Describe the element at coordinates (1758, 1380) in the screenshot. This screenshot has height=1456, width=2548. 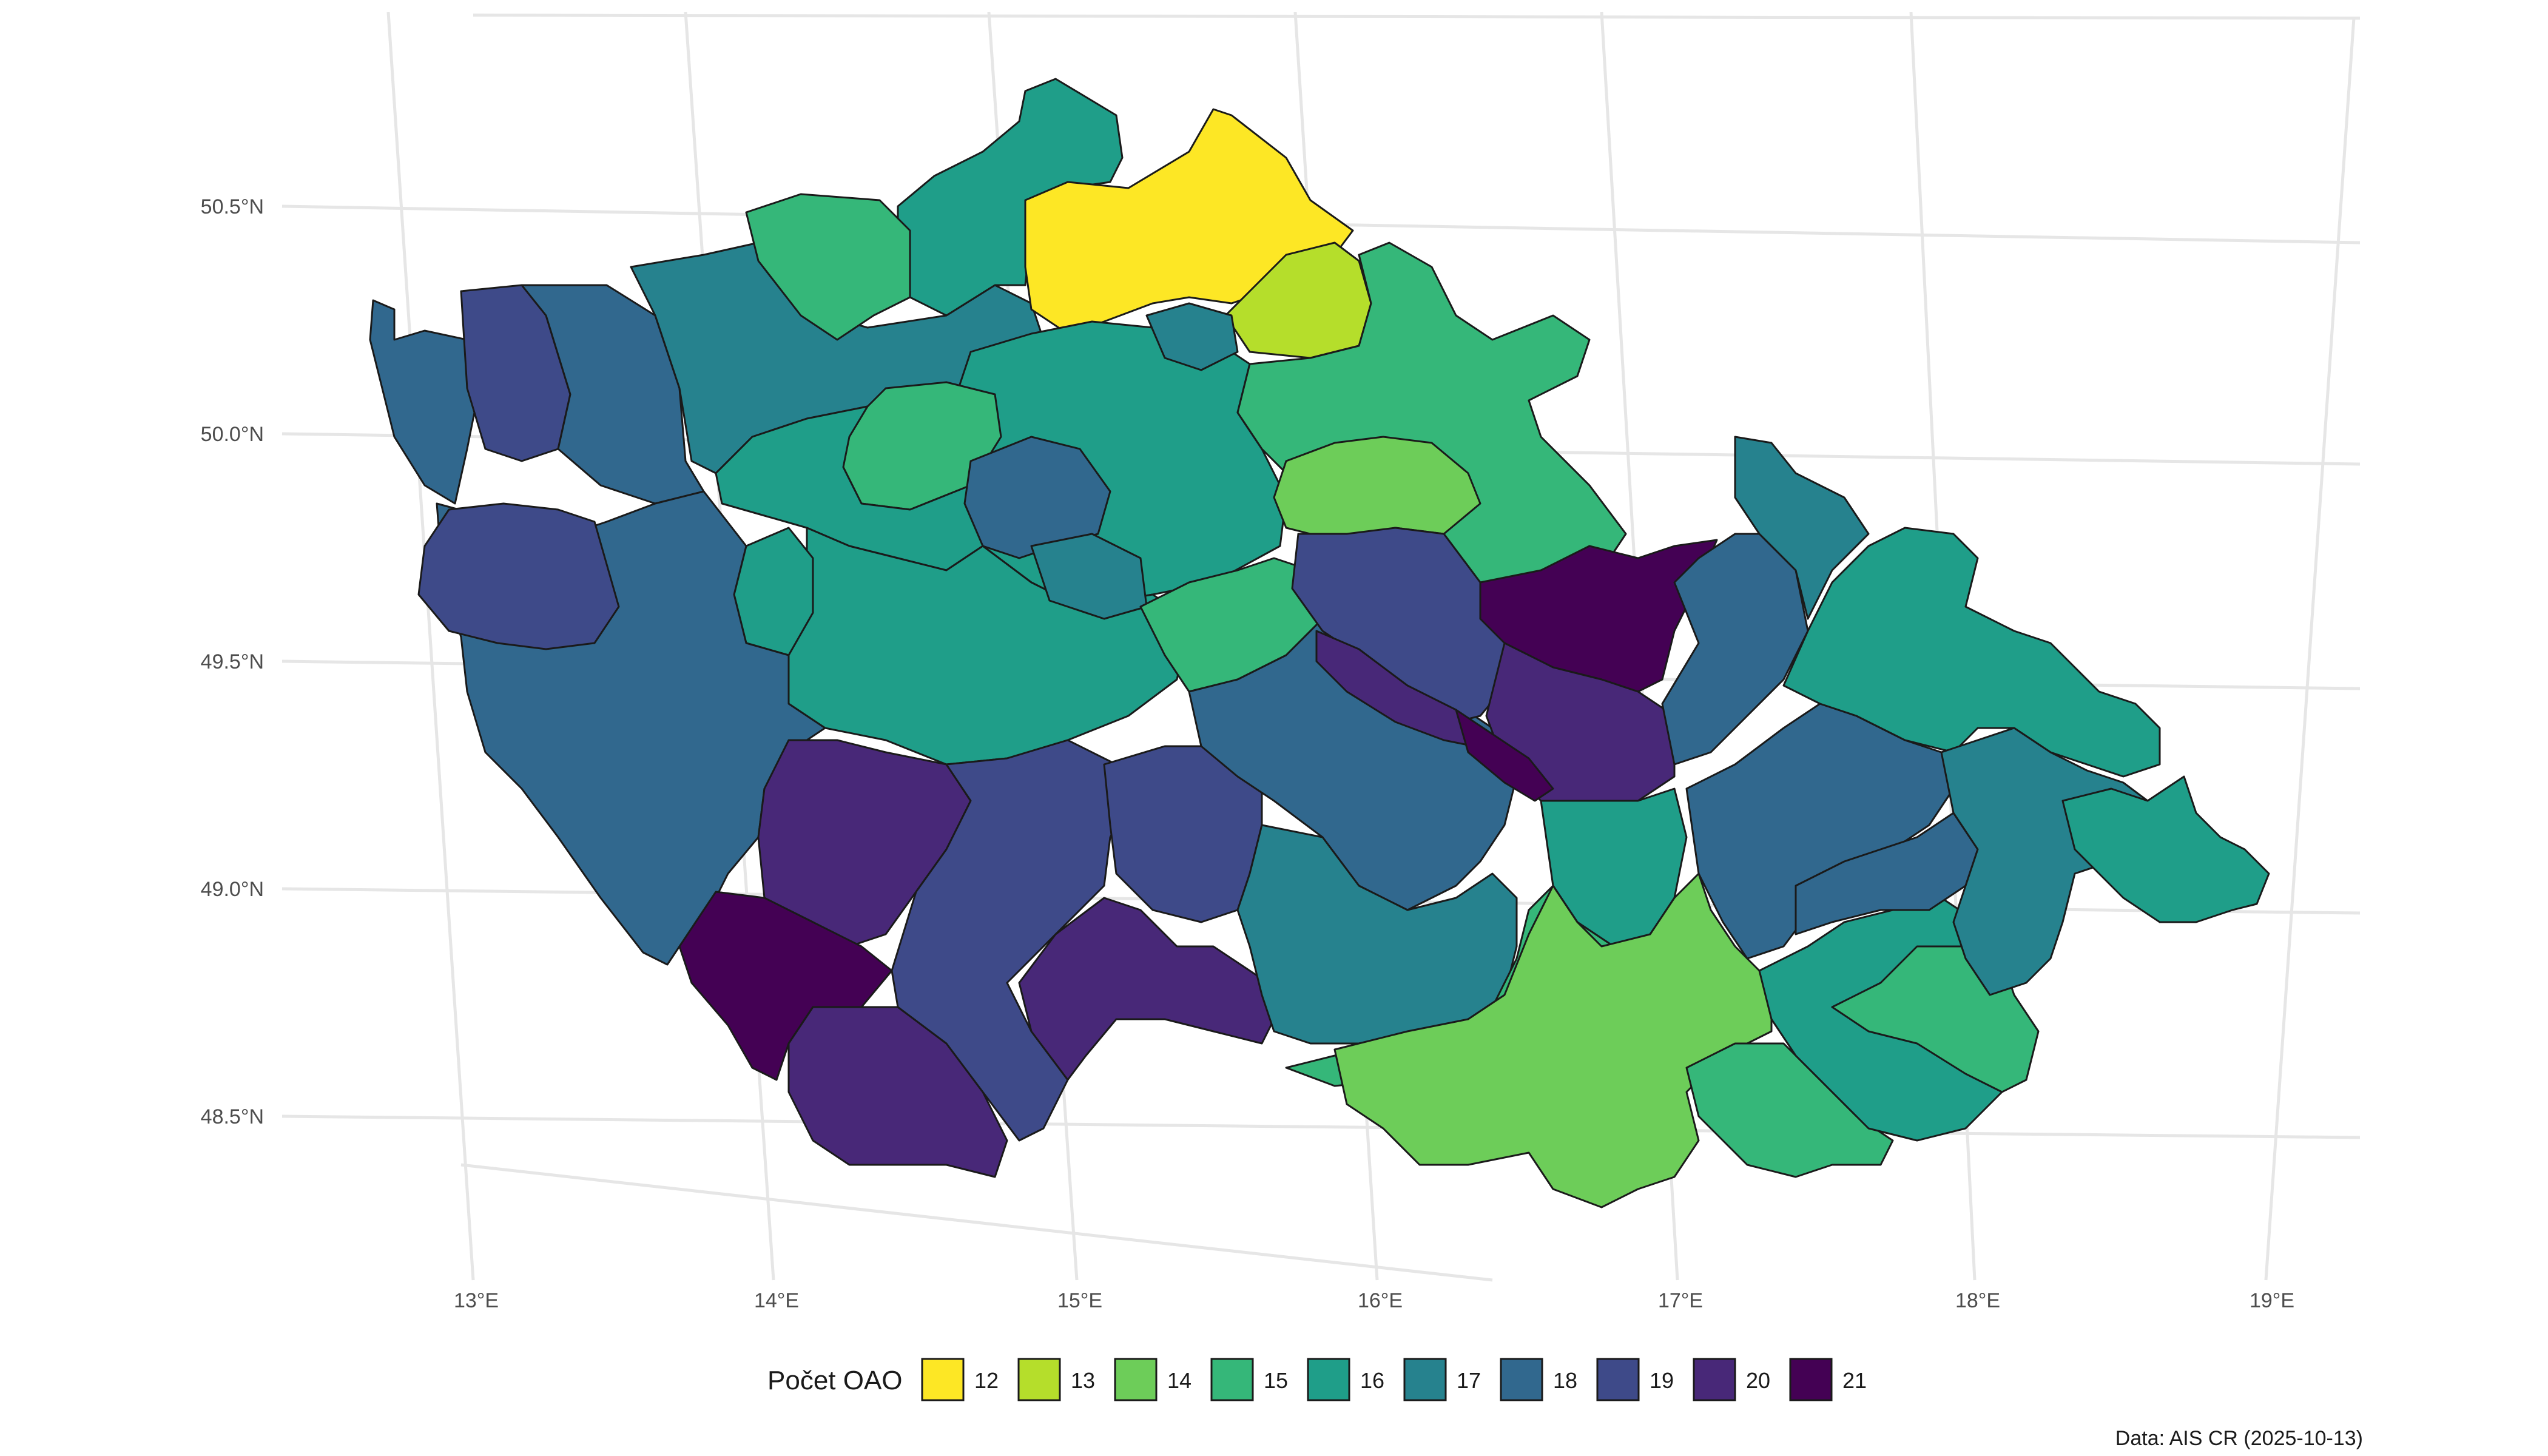
I see `legend-label-20: 20` at that location.